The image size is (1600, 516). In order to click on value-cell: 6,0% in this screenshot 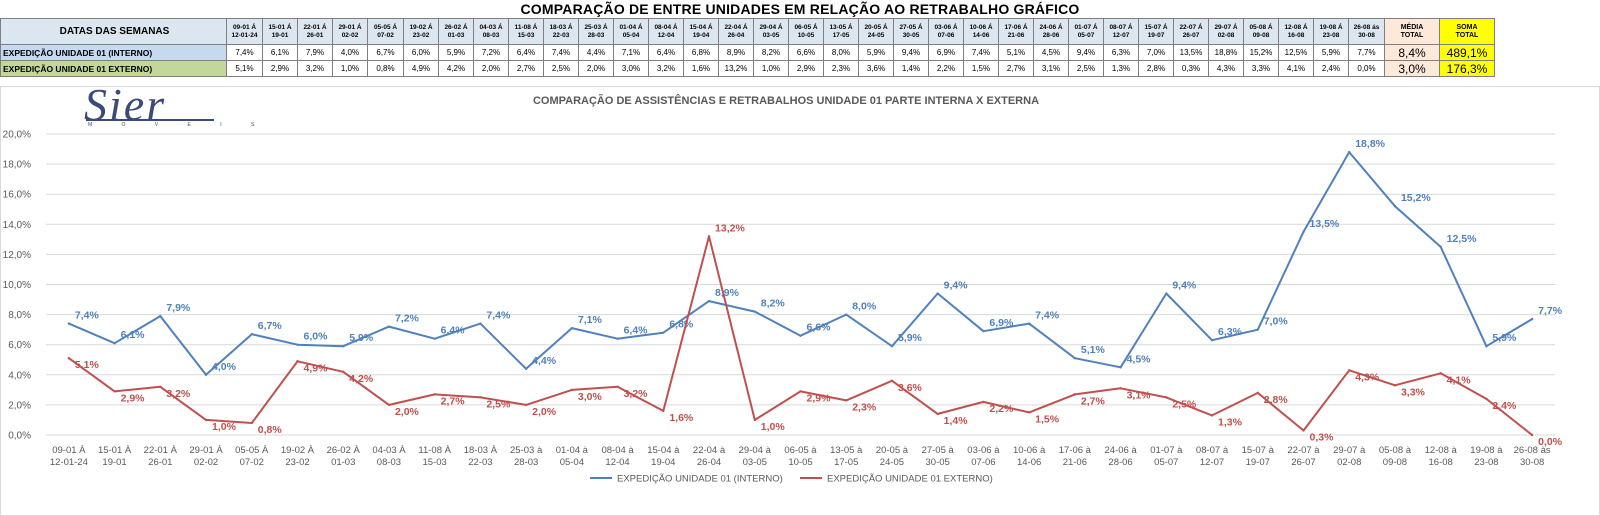, I will do `click(421, 52)`.